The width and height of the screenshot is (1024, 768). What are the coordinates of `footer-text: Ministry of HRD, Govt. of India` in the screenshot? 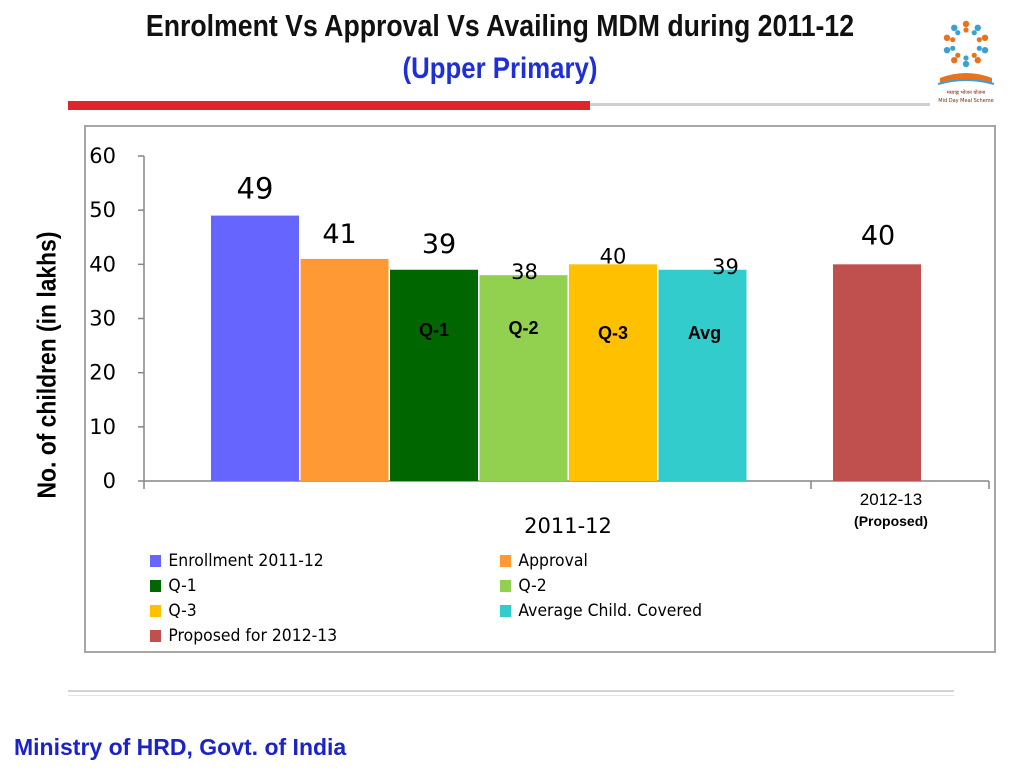 It's located at (180, 747).